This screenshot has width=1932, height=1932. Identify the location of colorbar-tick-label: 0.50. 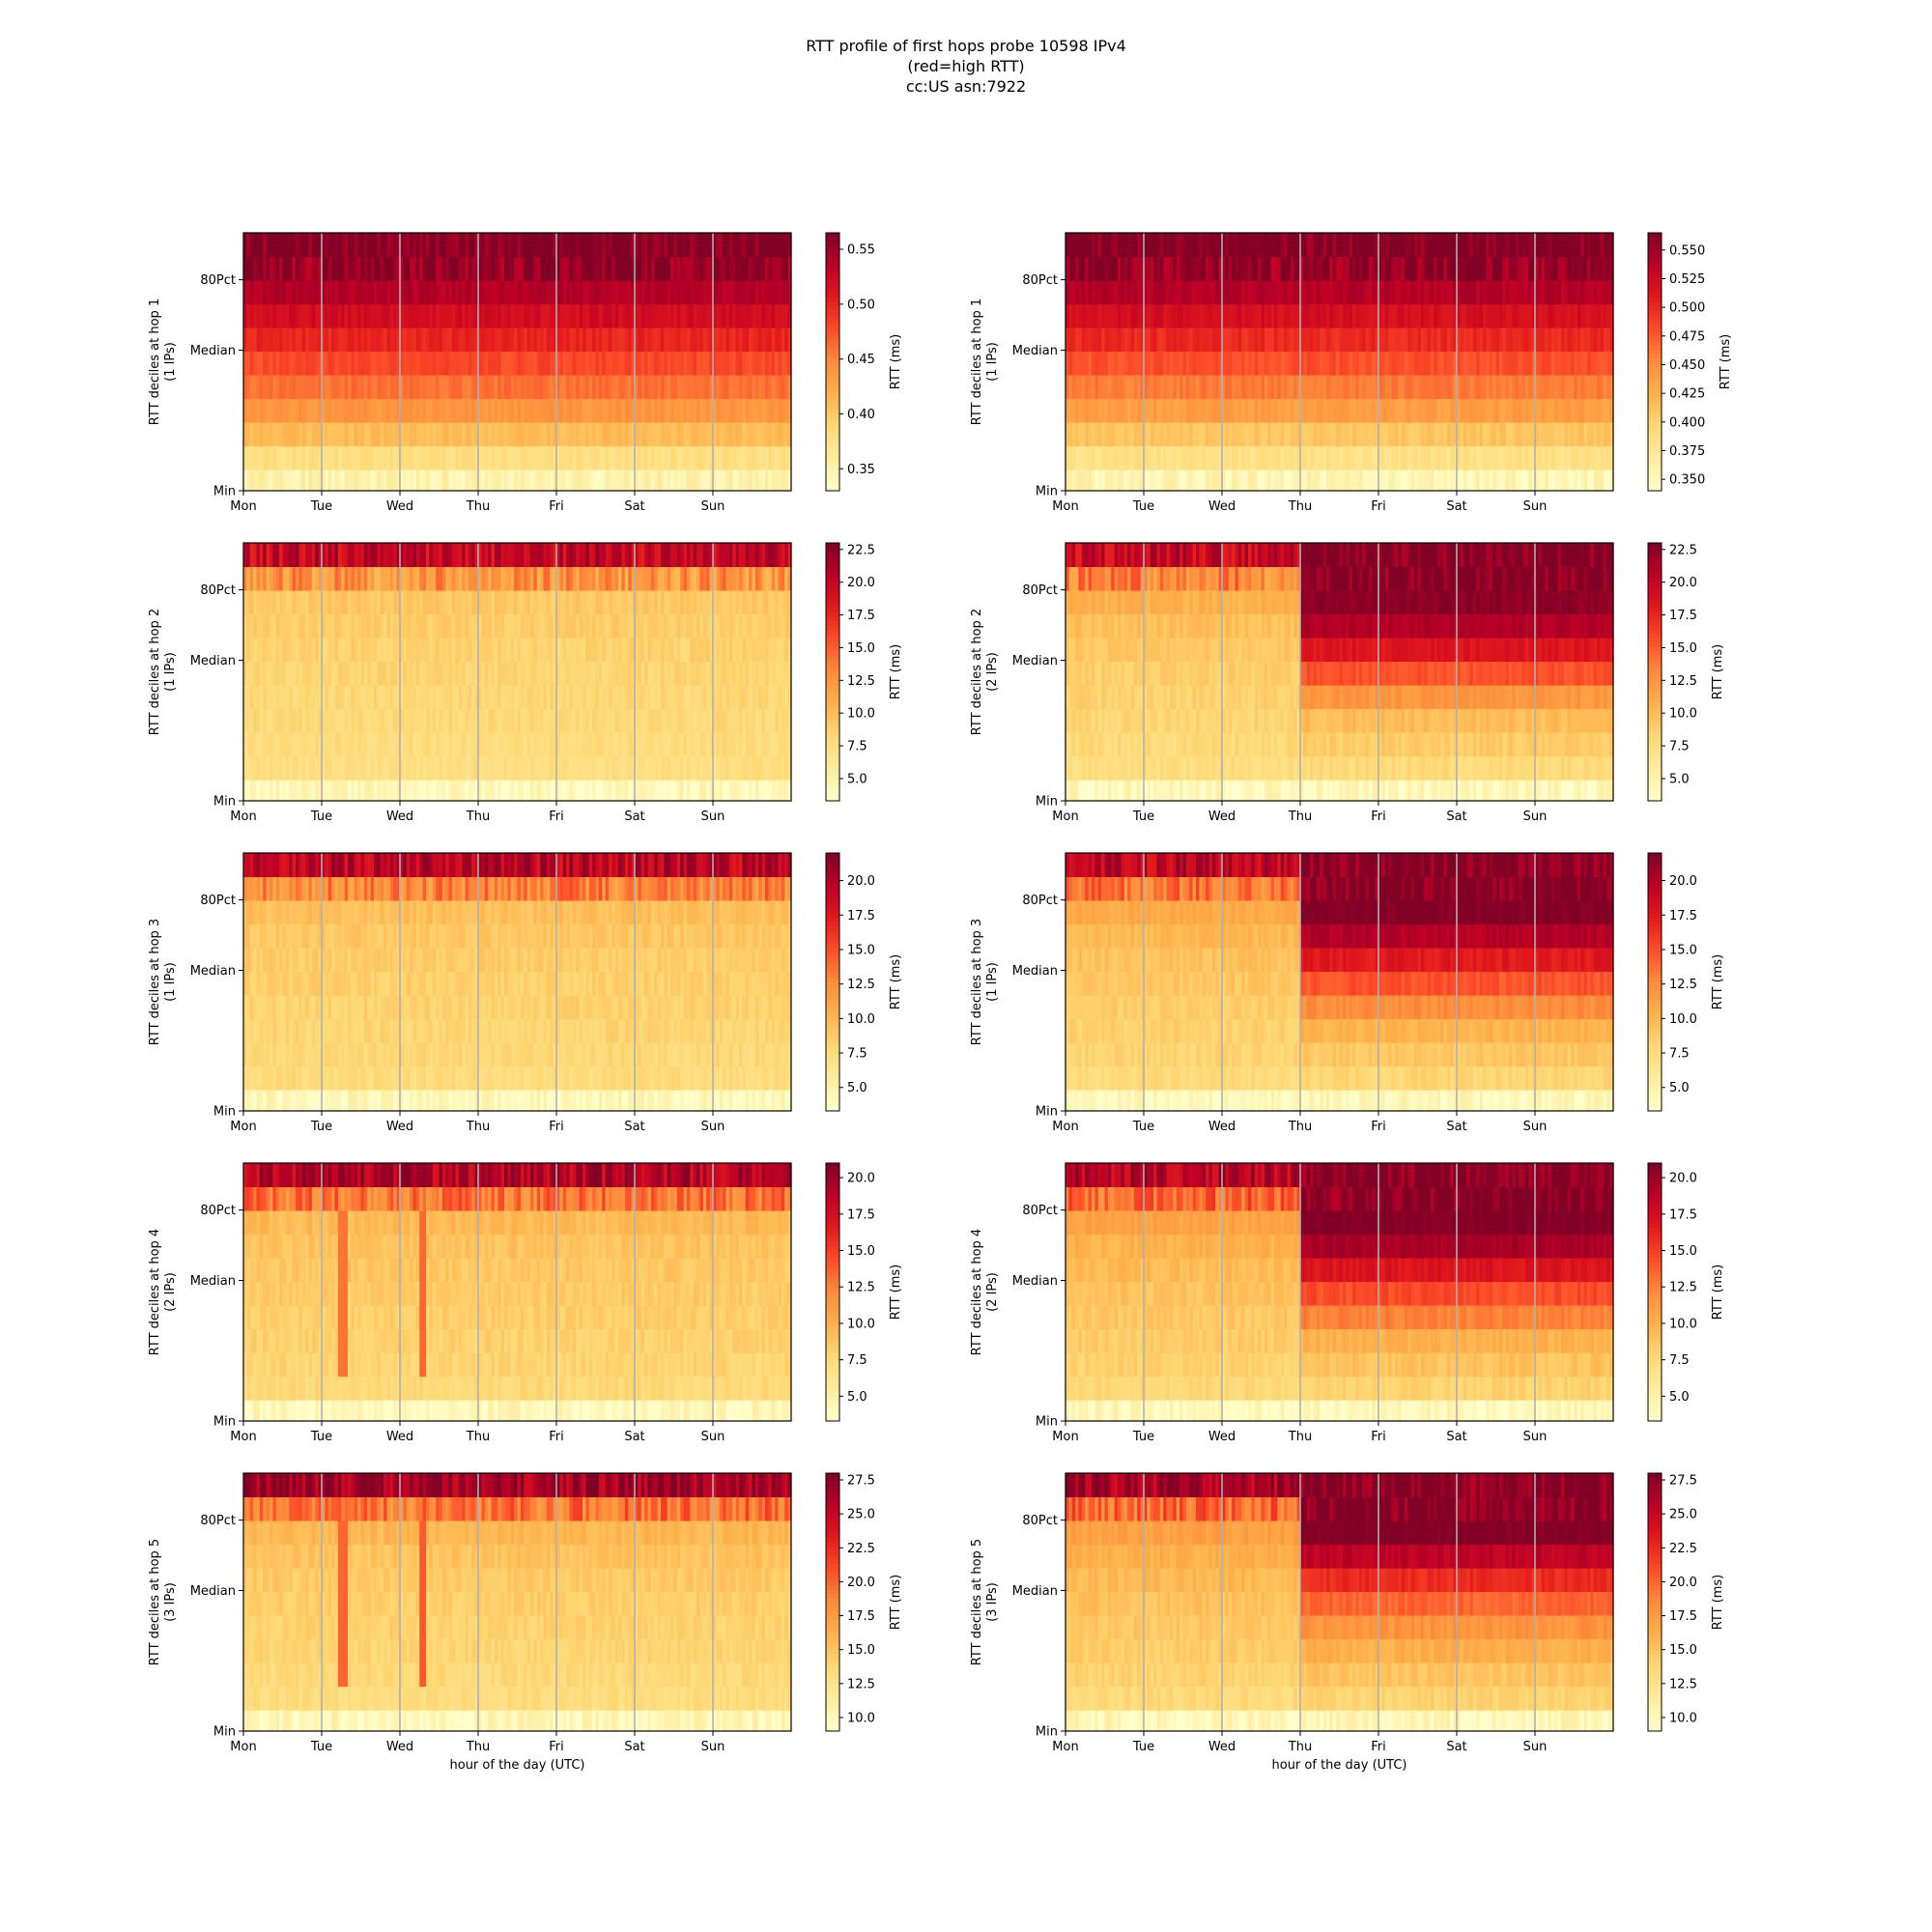
(861, 305).